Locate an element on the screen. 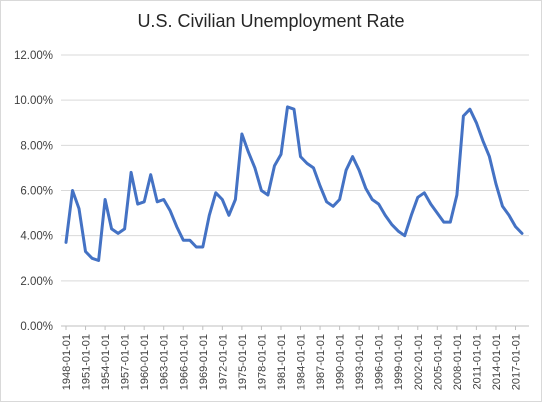  y-axis-tick-labels: 0.00% 2.00% 4.00% 6.00% 8.00% 10.00% 12.00% is located at coordinates (33, 191).